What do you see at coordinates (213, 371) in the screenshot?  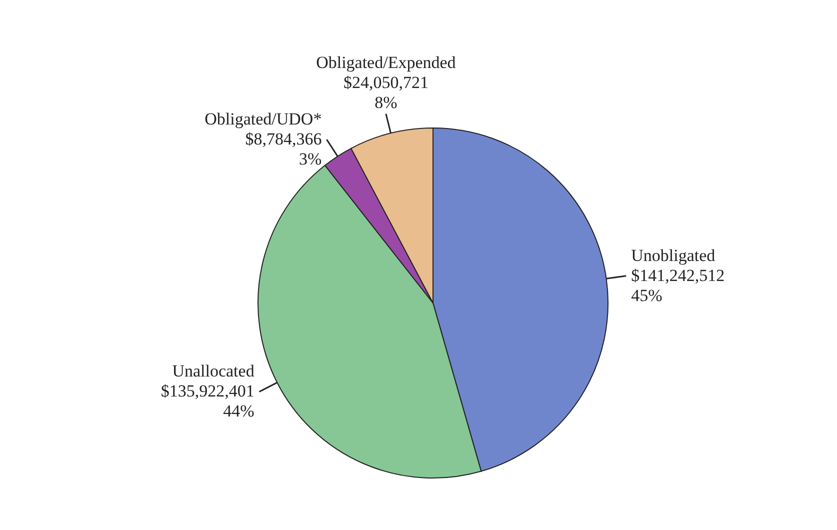 I see `slice-label: Unallocated` at bounding box center [213, 371].